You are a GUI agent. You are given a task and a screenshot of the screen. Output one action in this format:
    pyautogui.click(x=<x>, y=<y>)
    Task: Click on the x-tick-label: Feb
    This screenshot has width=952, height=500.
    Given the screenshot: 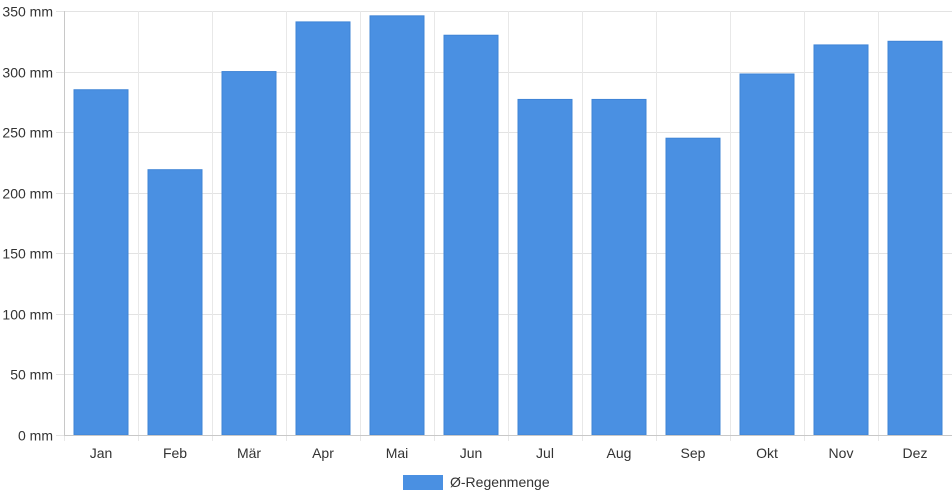 What is the action you would take?
    pyautogui.click(x=175, y=453)
    